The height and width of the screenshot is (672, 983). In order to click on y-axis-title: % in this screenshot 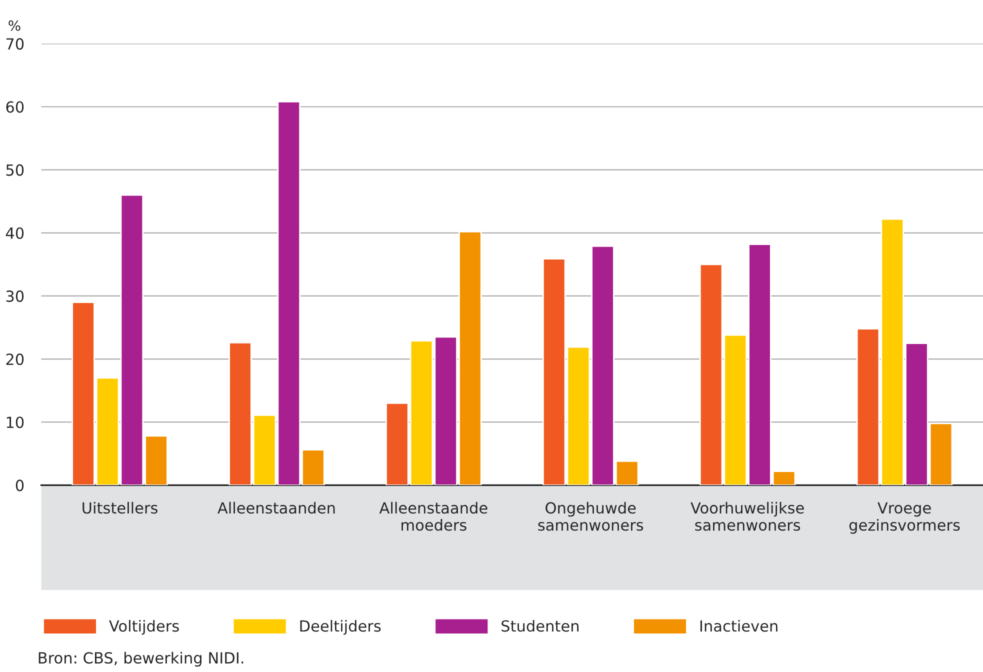, I will do `click(14, 25)`.